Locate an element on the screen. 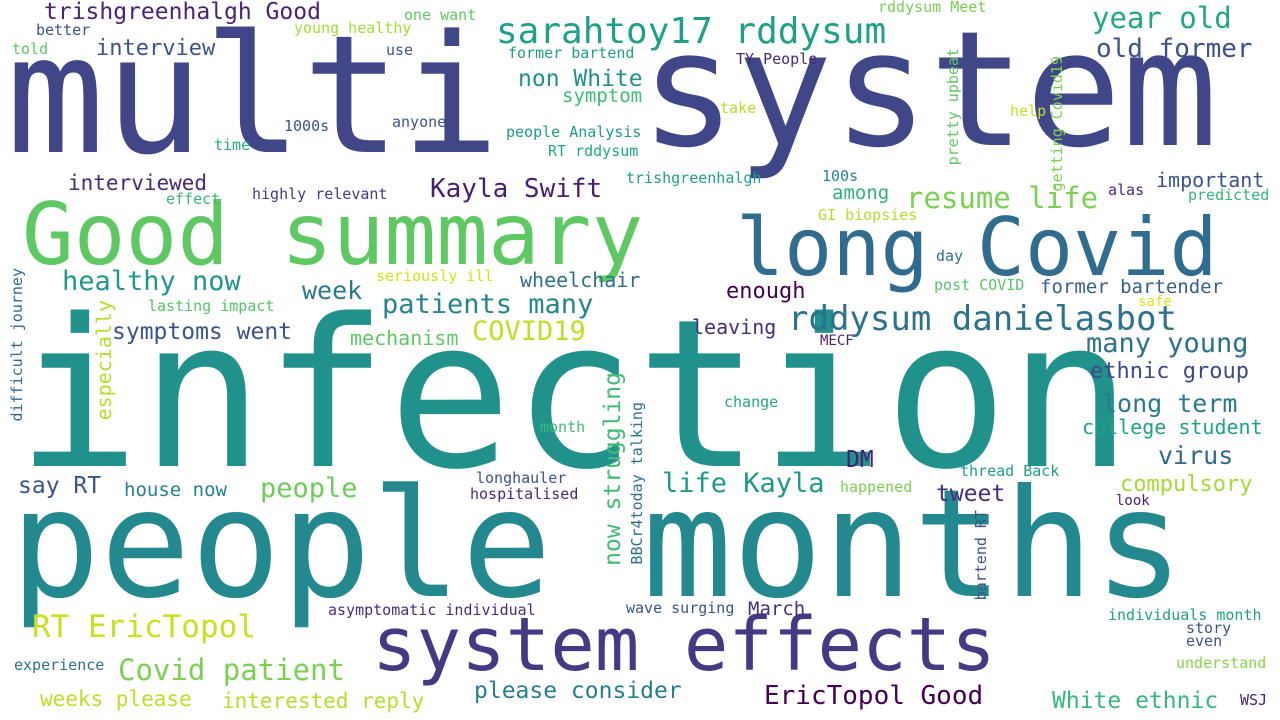 This screenshot has width=1280, height=720. word-please-consider: please consider is located at coordinates (578, 691).